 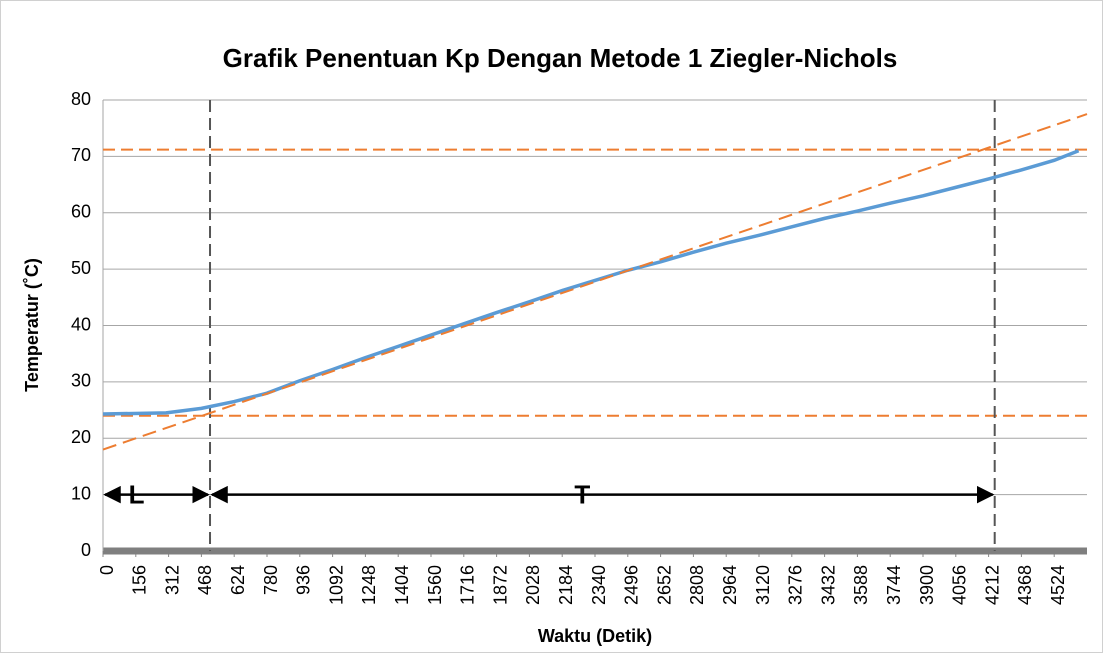 What do you see at coordinates (697, 585) in the screenshot?
I see `x-tick-label: 2808` at bounding box center [697, 585].